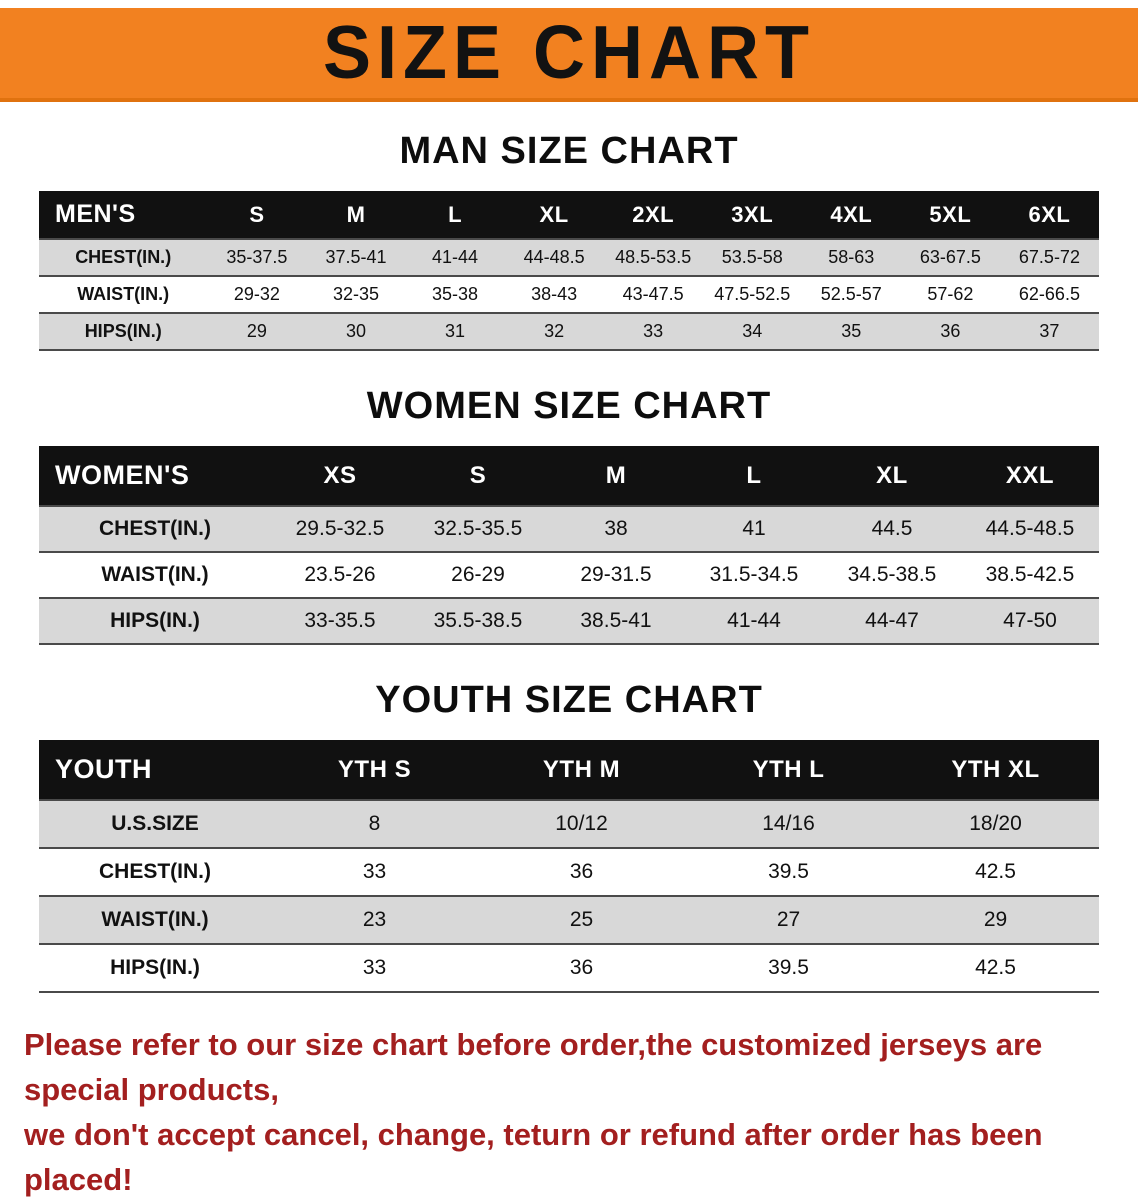 The width and height of the screenshot is (1138, 1203). I want to click on measurement-value: 35, so click(851, 331).